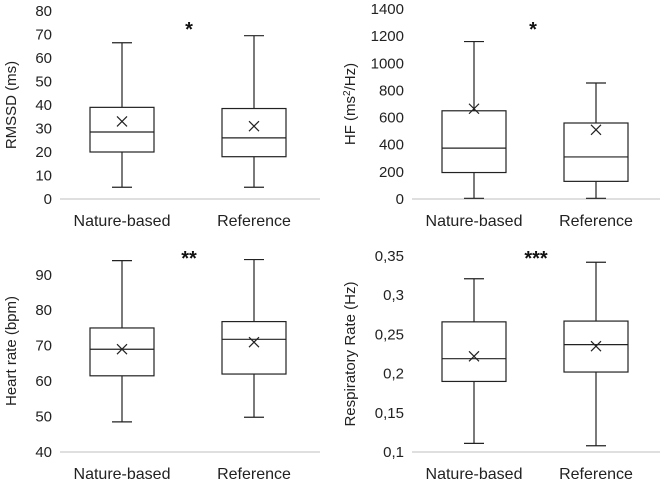 The image size is (661, 482). What do you see at coordinates (393, 452) in the screenshot?
I see `y-tick-label: 0,1` at bounding box center [393, 452].